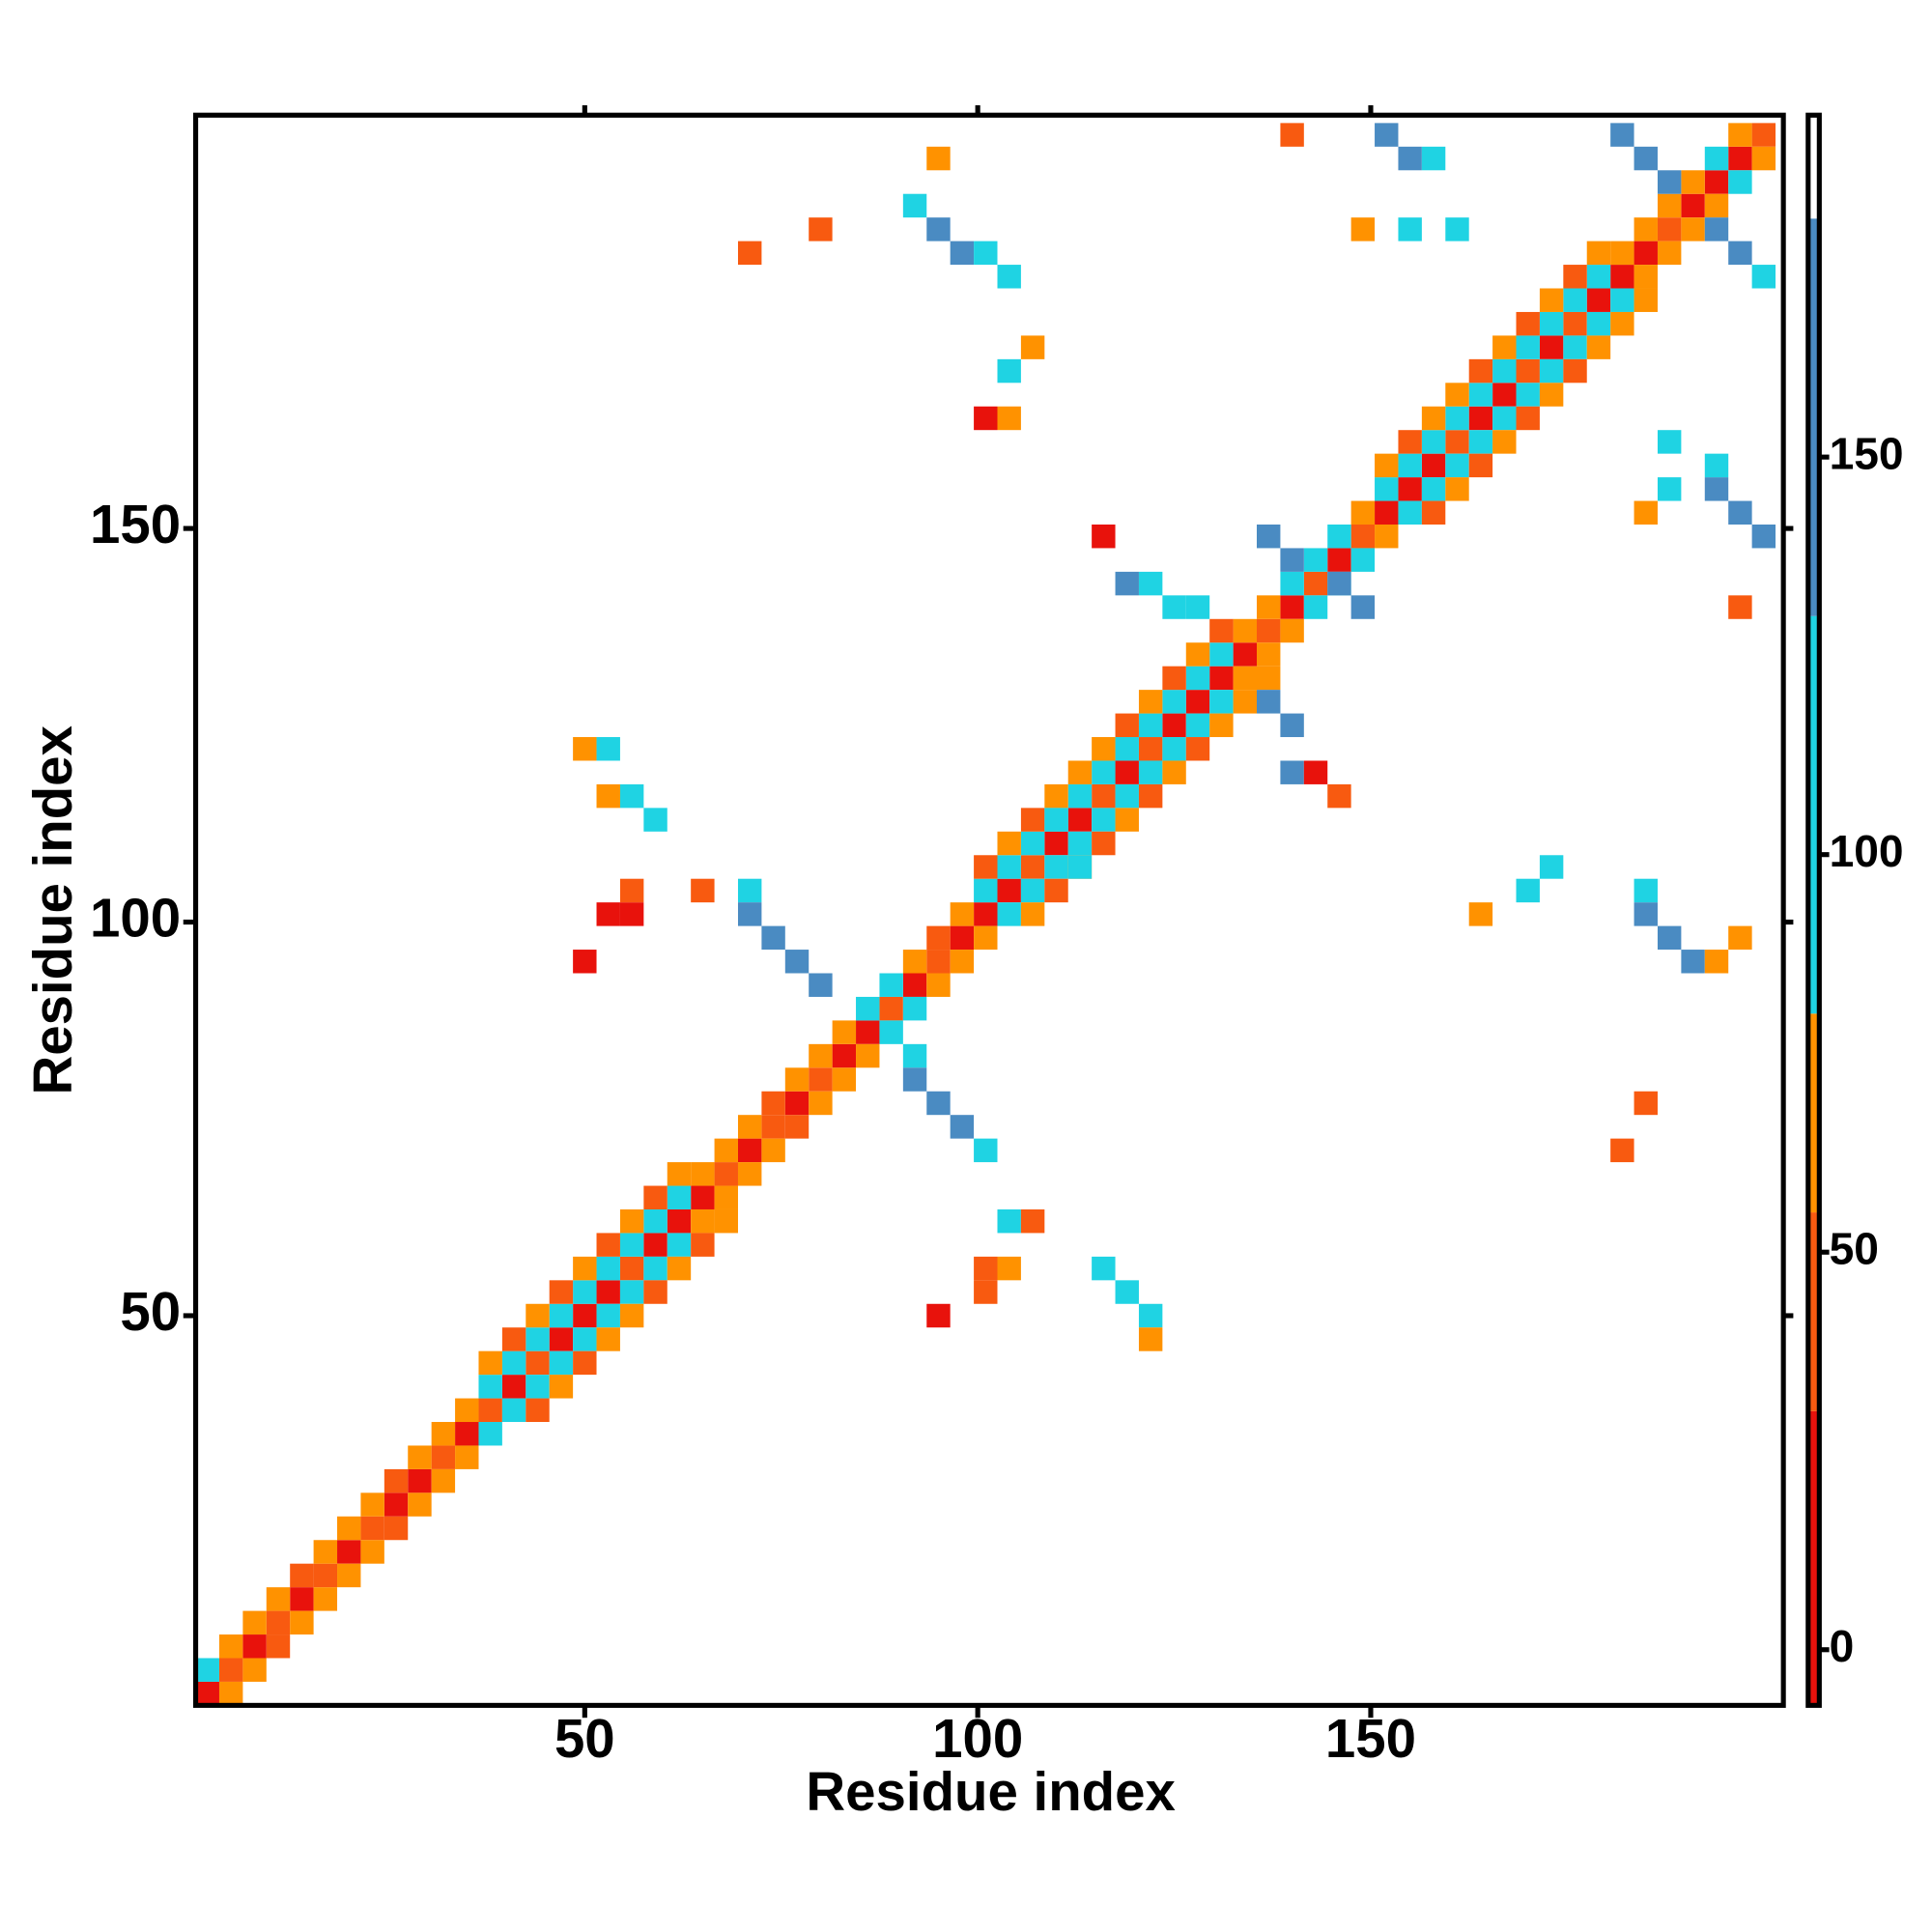  Describe the element at coordinates (1867, 851) in the screenshot. I see `colorbar-tick-label: 100` at that location.